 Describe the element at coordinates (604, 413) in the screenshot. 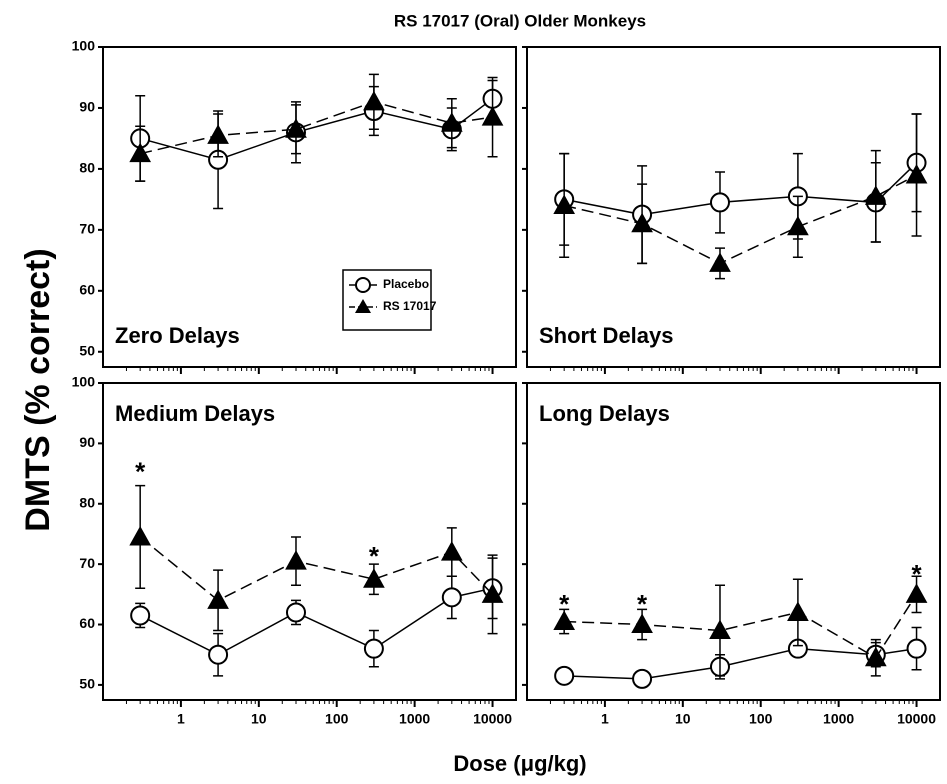

I see `panel-title: Long Delays` at that location.